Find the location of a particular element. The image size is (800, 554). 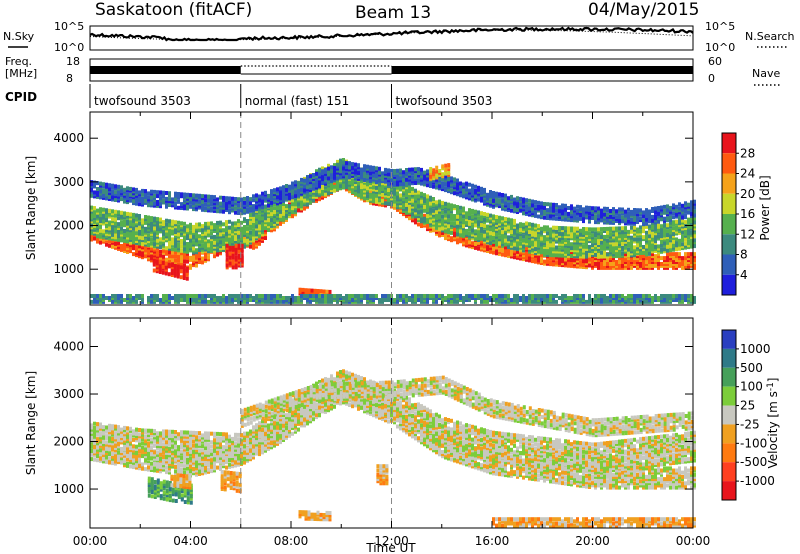

cpid-segment-label: twofsound 3503 is located at coordinates (444, 101).